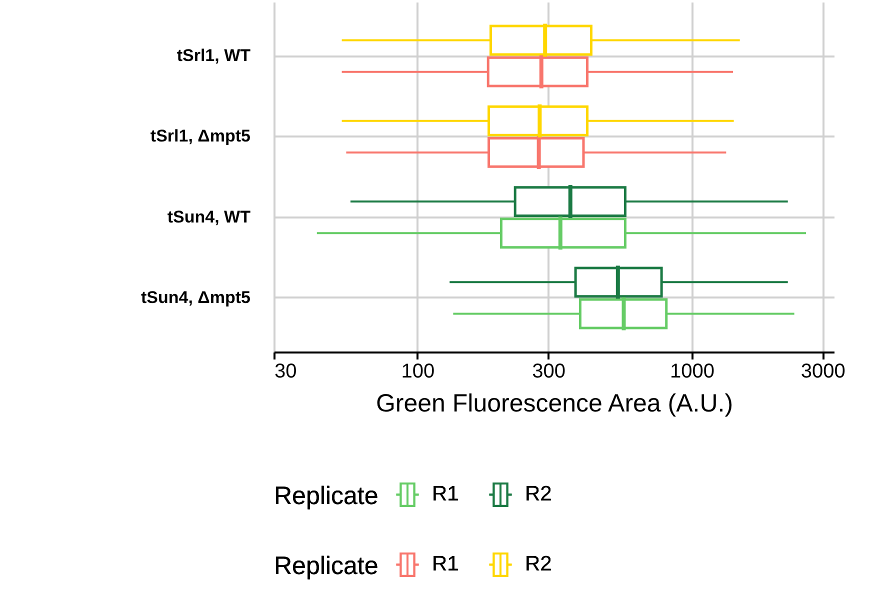 Image resolution: width=878 pixels, height=591 pixels. I want to click on x-tick-label: 300, so click(549, 371).